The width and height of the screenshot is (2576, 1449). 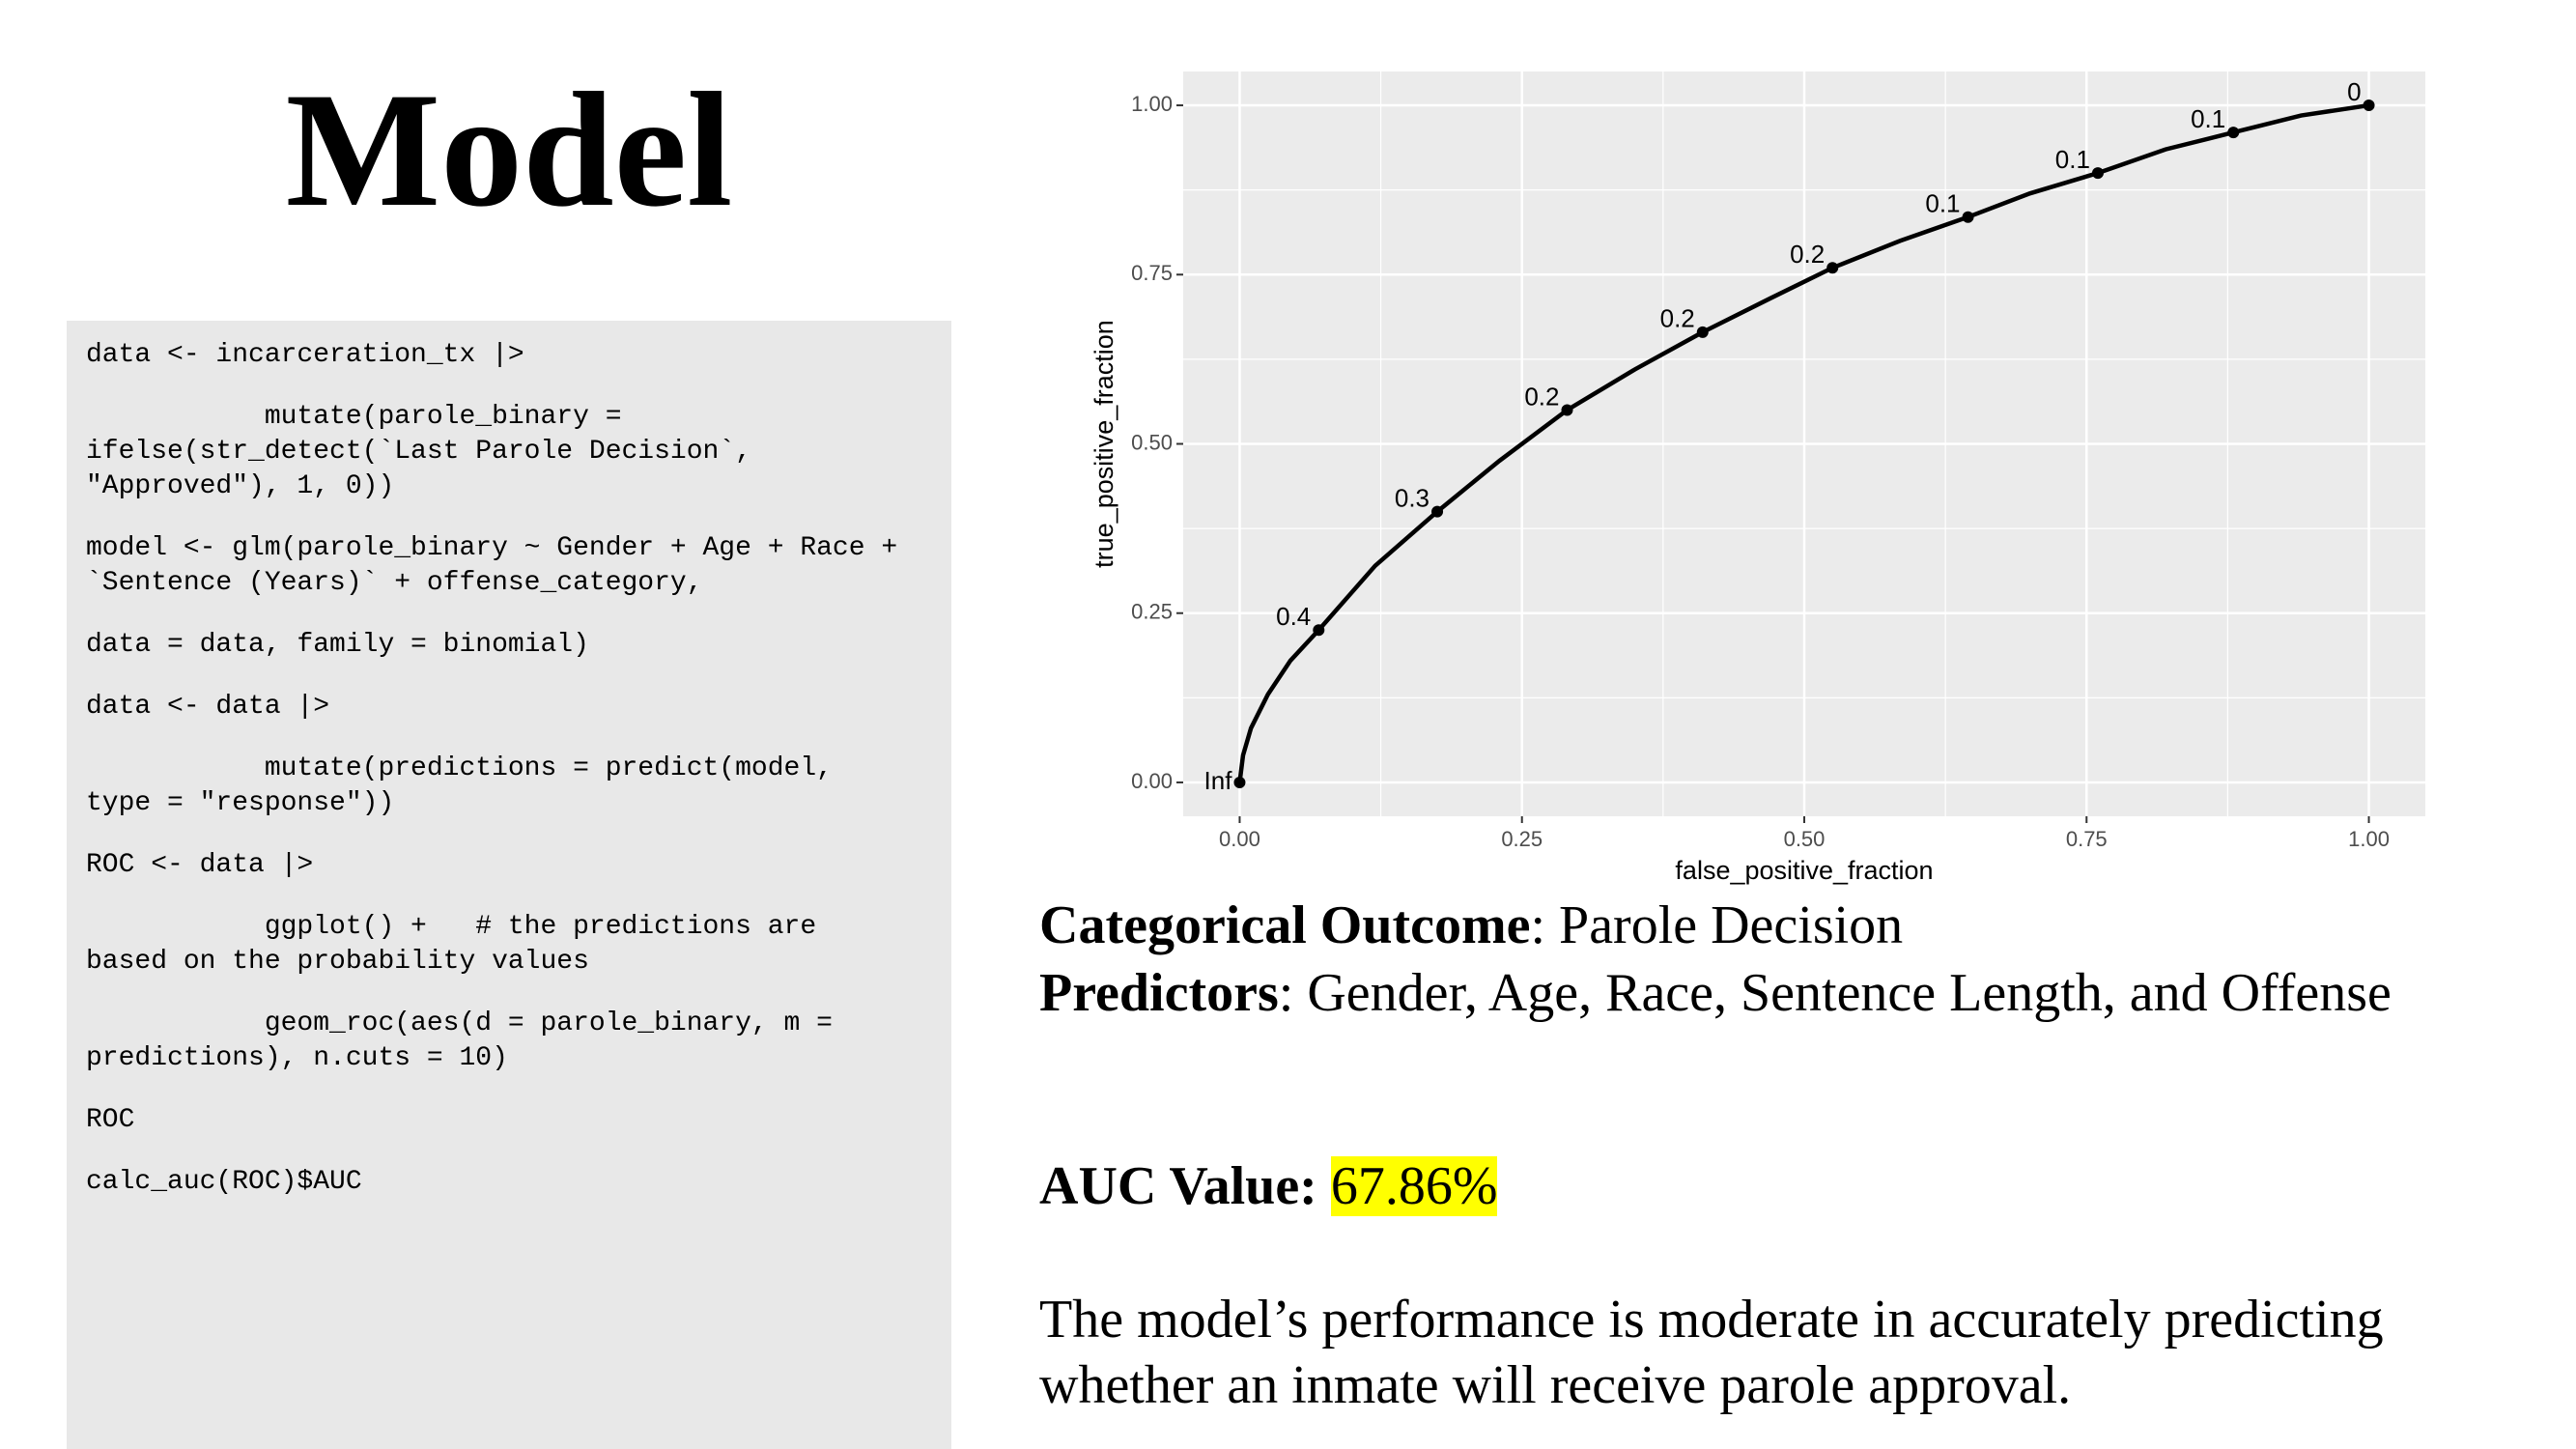 I want to click on code-paragraph: data = data, family = binomial), so click(x=509, y=645).